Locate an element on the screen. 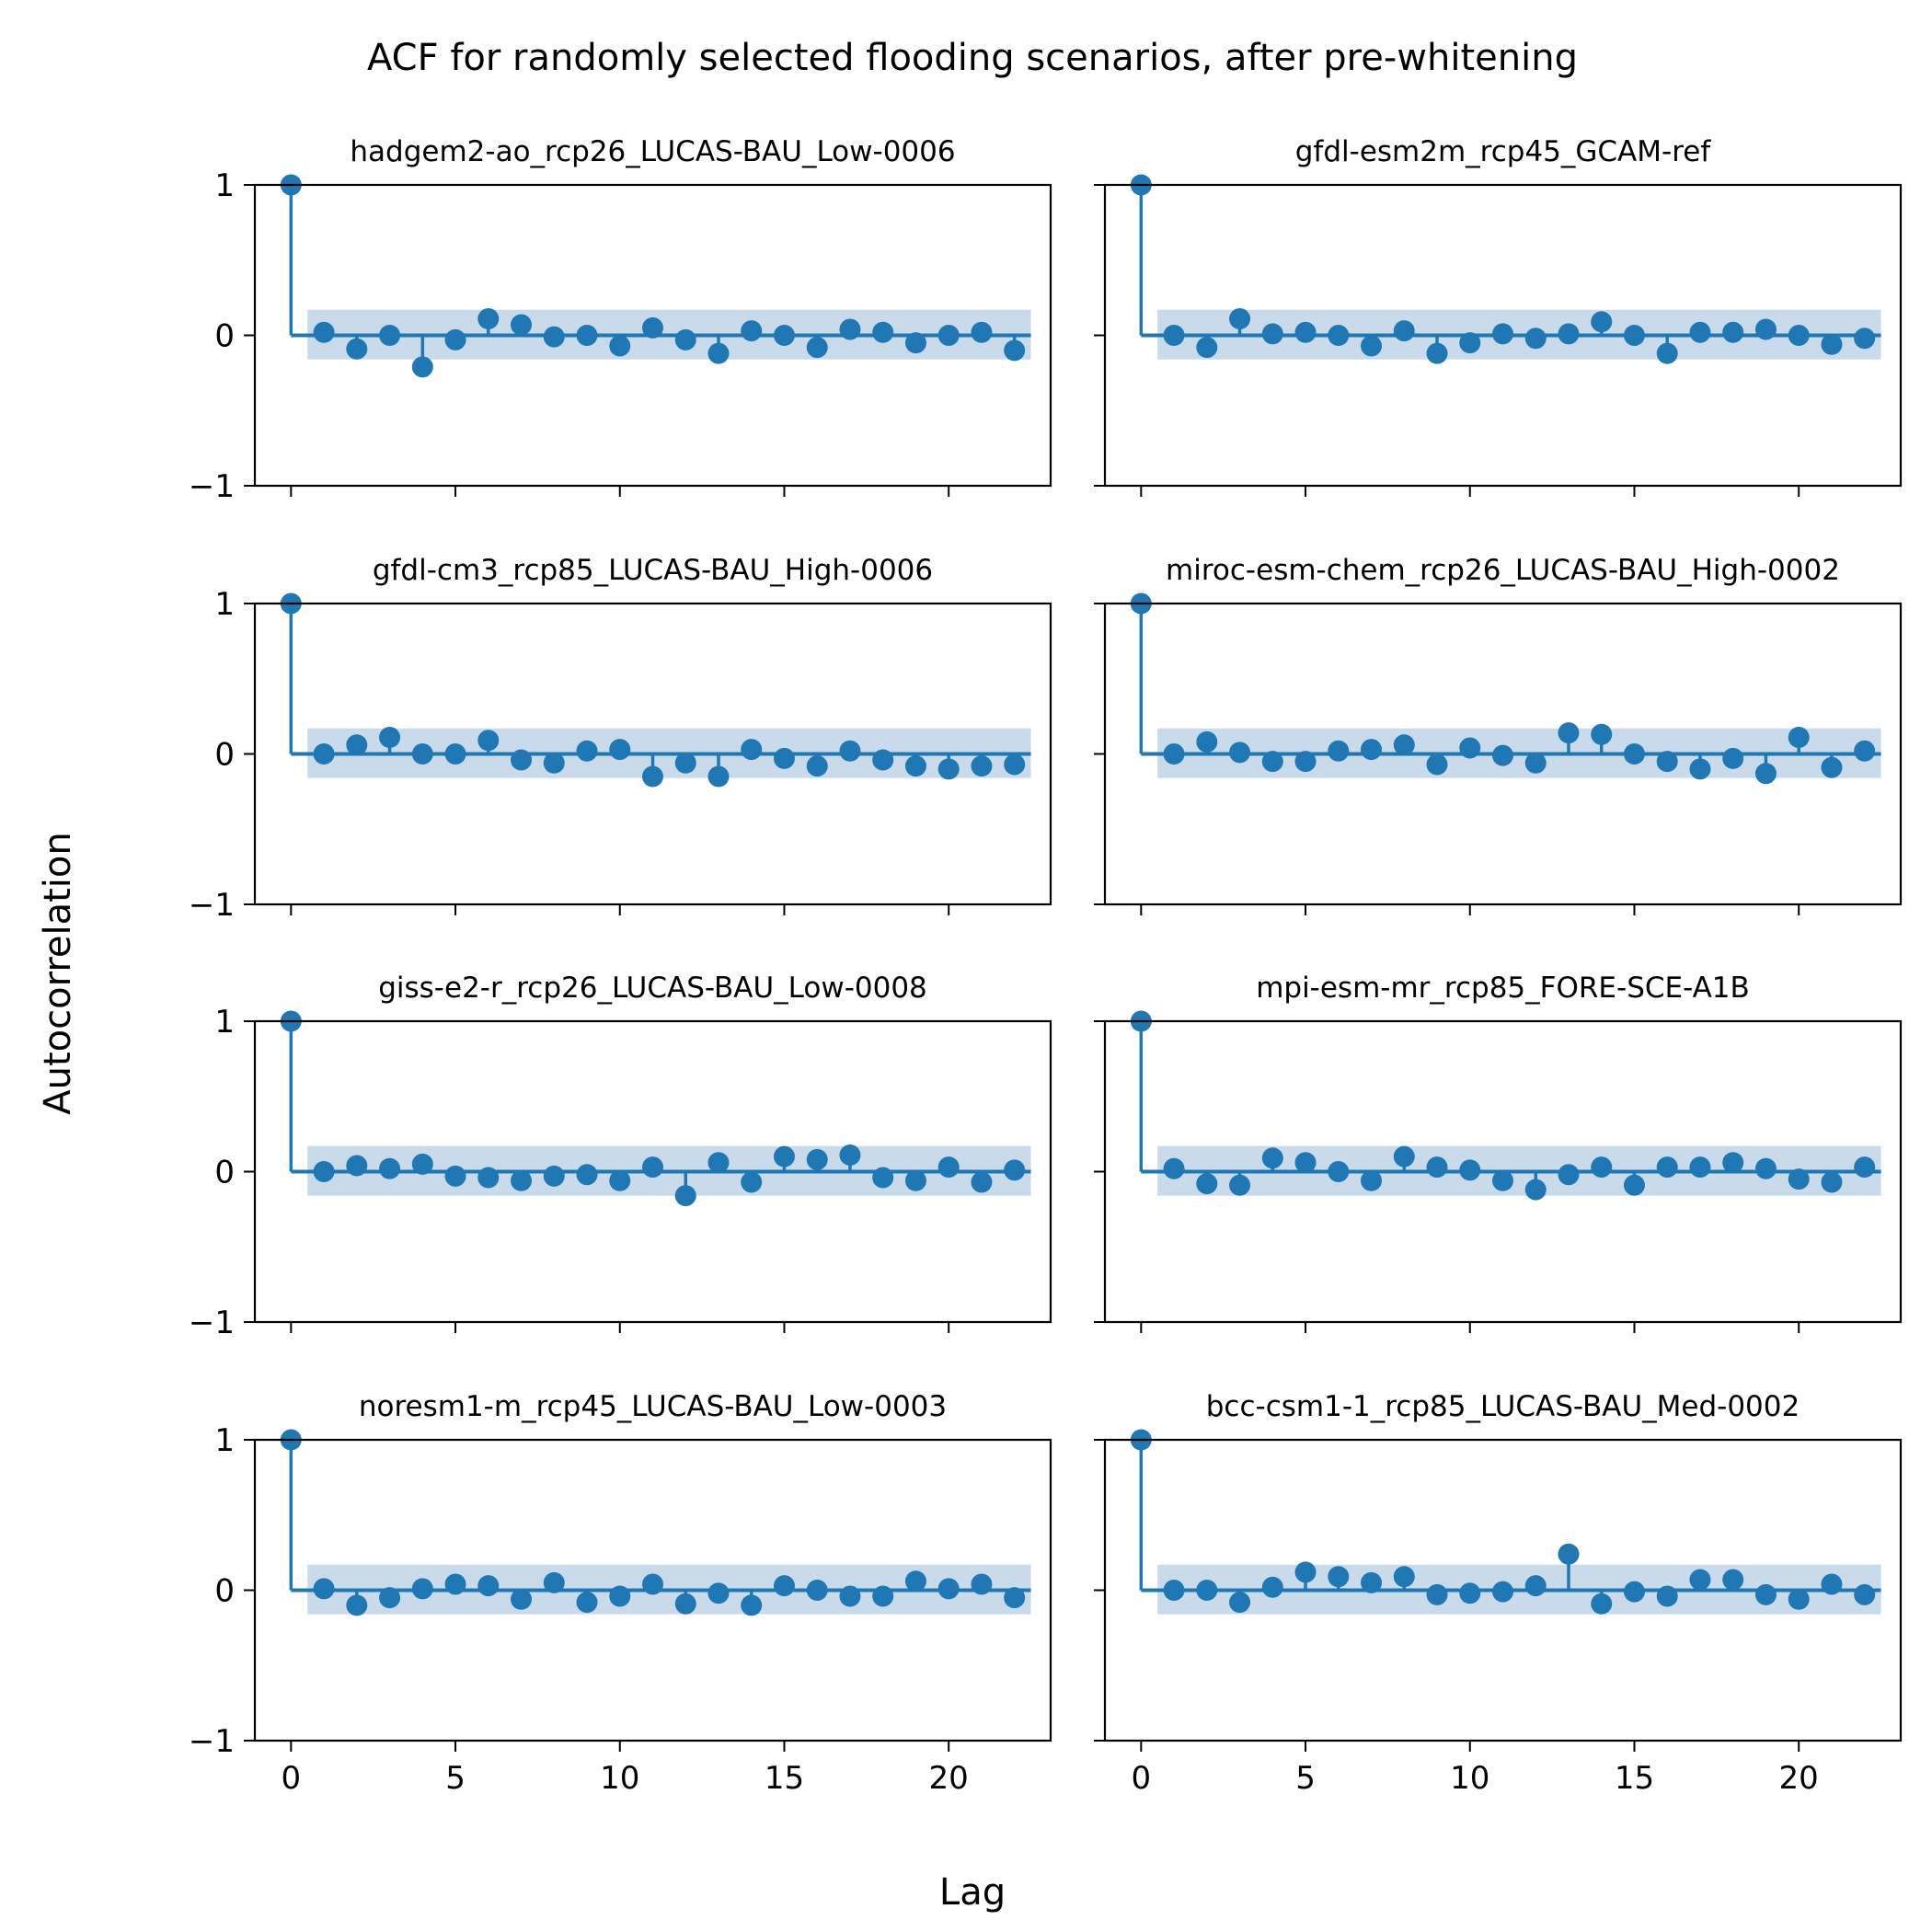 The image size is (1932, 1932). panel-title: hadgem2-ao_rcp26_LUCAS-BAU_Low-0006 is located at coordinates (652, 151).